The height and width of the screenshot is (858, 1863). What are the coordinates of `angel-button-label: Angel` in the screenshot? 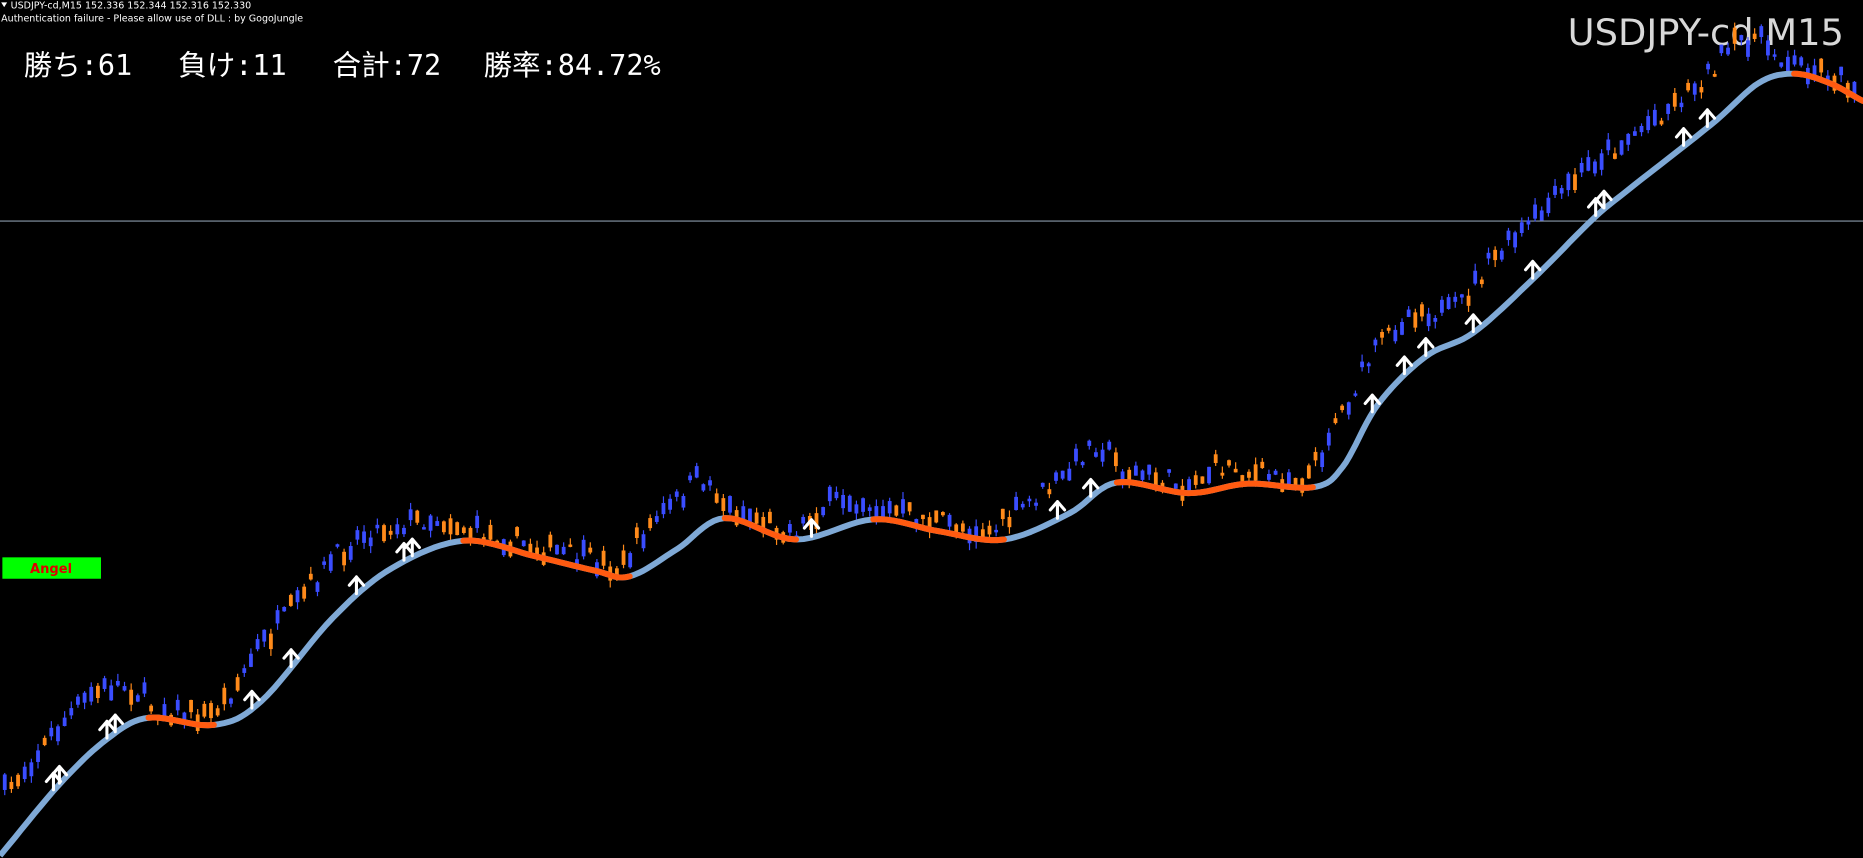 It's located at (51, 569).